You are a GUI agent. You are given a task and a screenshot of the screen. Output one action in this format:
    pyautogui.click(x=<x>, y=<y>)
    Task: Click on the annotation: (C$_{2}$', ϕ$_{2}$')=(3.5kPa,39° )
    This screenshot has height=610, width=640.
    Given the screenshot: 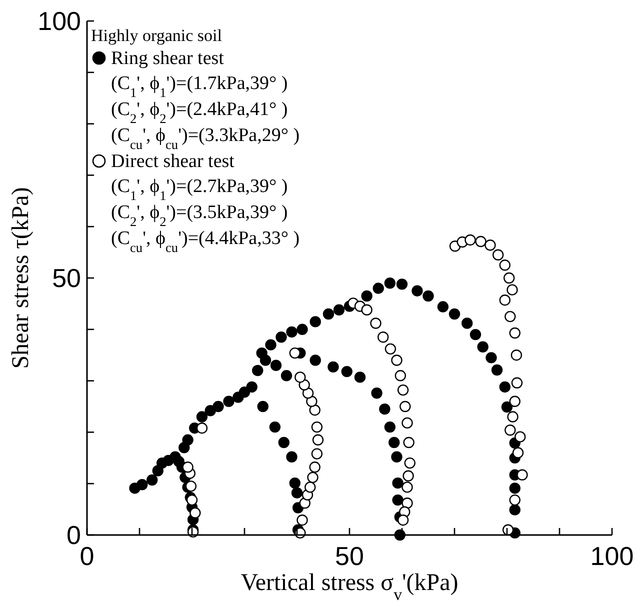 What is the action you would take?
    pyautogui.click(x=199, y=215)
    